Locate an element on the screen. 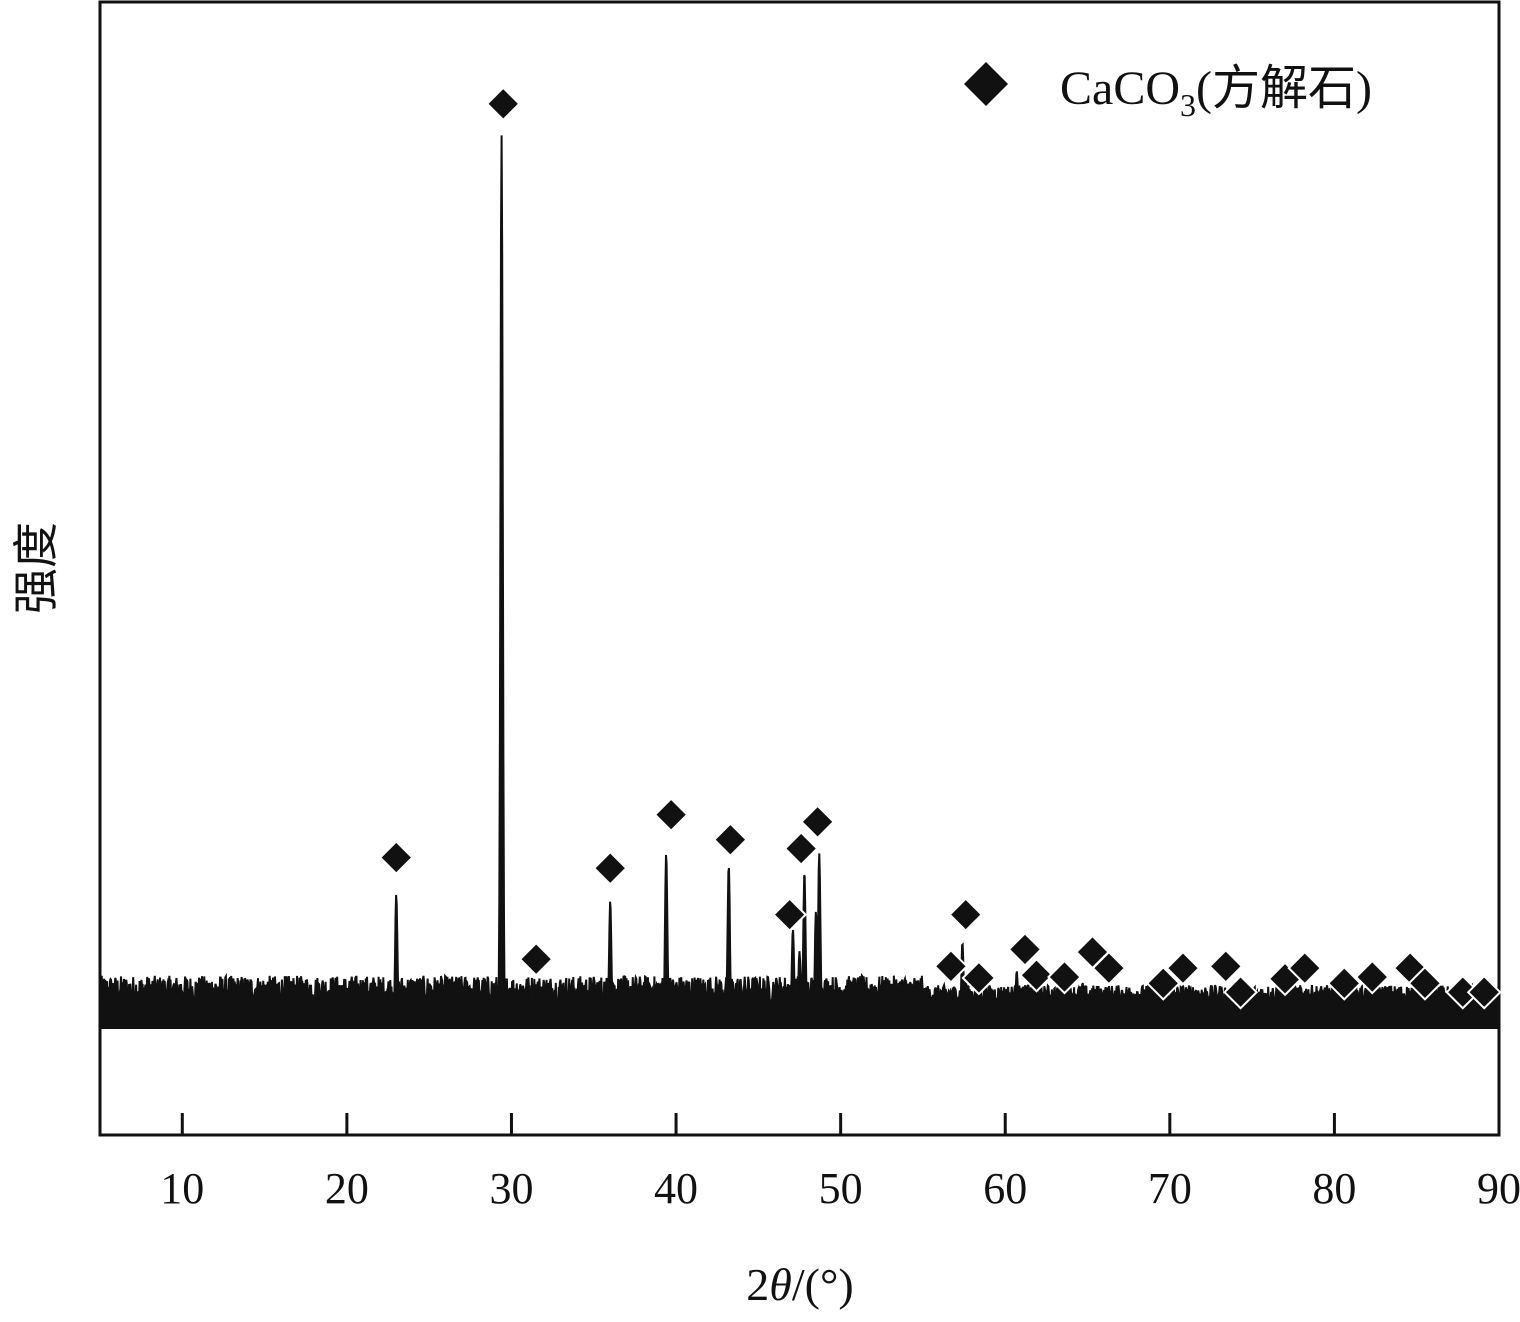 The width and height of the screenshot is (1520, 1322). legend-label: CaCO3(方解石) is located at coordinates (1216, 92).